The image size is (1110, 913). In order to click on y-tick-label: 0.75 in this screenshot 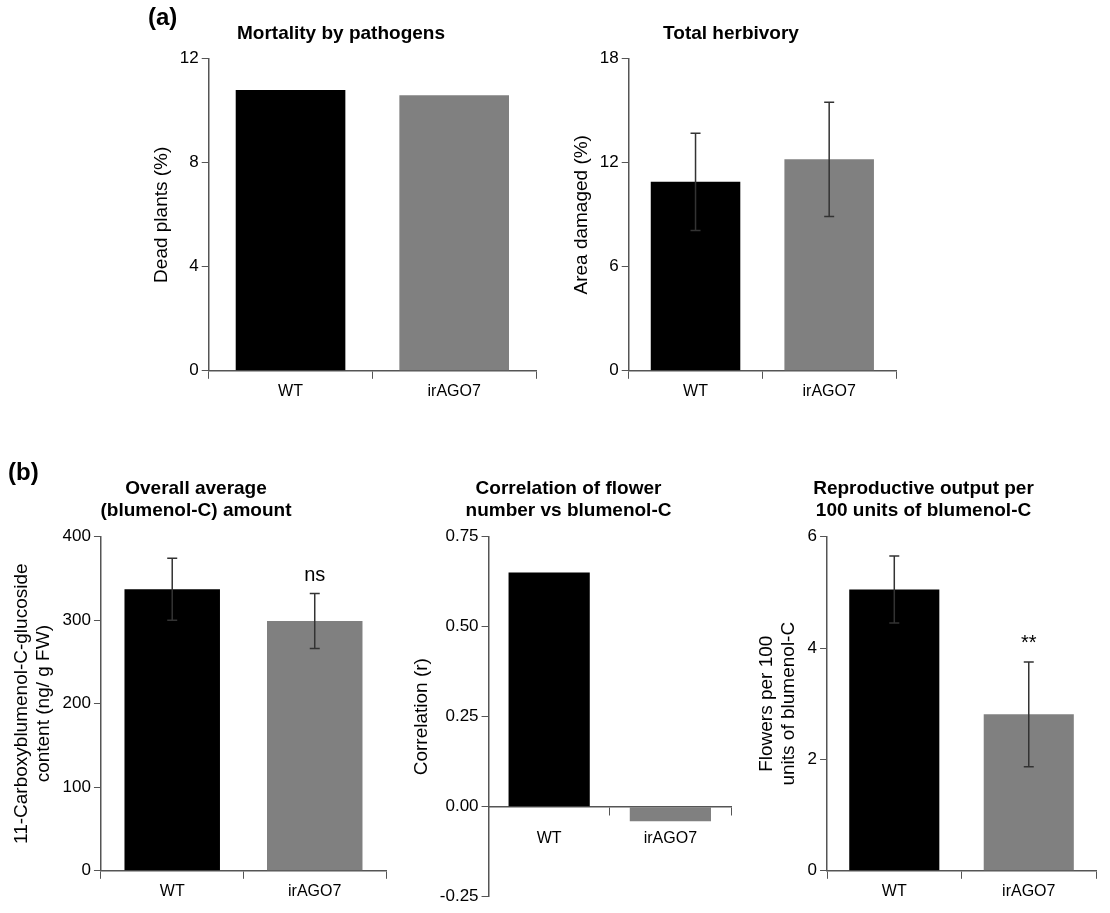, I will do `click(462, 536)`.